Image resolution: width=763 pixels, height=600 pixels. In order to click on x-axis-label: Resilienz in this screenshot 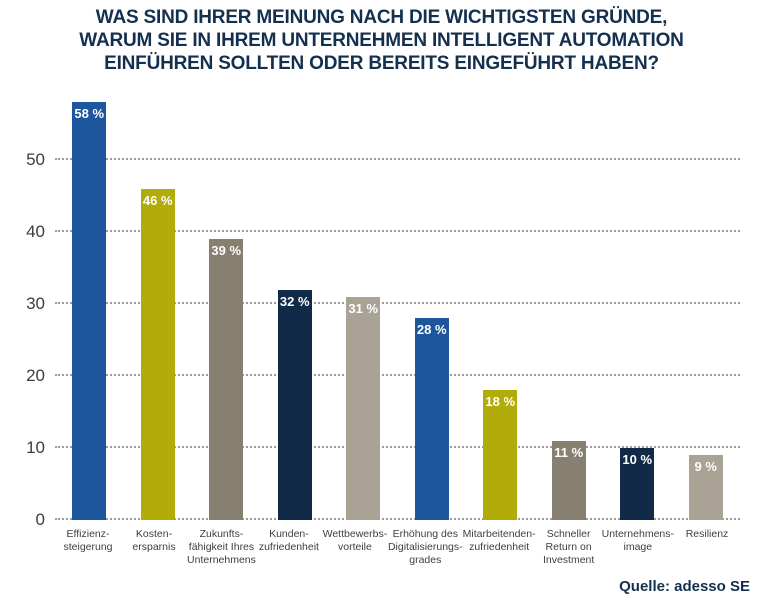, I will do `click(707, 534)`.